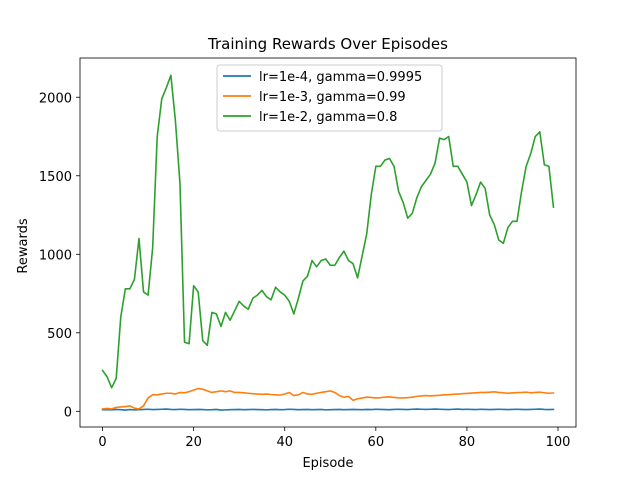  Describe the element at coordinates (376, 442) in the screenshot. I see `x-tick-label-3: 60` at that location.